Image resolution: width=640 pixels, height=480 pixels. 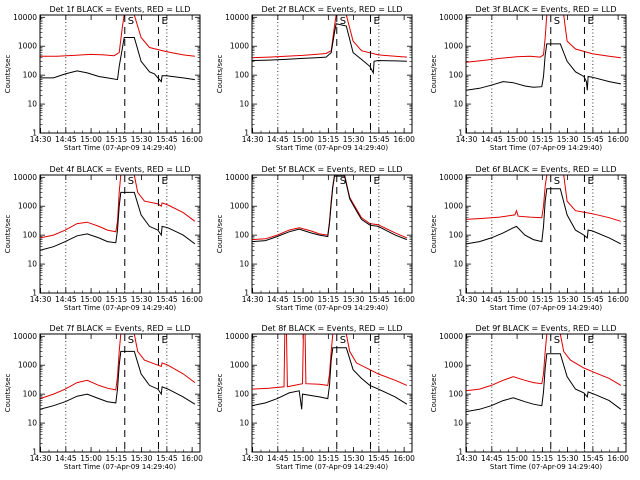 What do you see at coordinates (545, 328) in the screenshot?
I see `panel-title: Det 9f BLACK = Events, RED = LLD` at bounding box center [545, 328].